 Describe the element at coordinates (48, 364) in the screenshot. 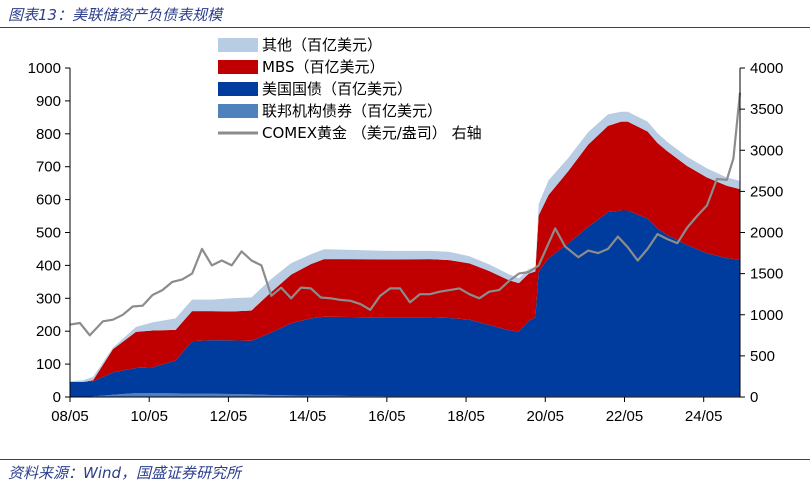

I see `y-left-tick-label: 100` at that location.